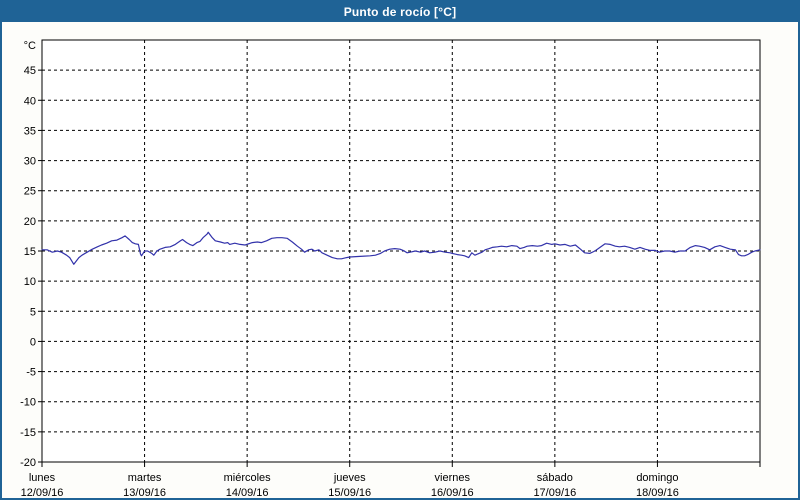 This screenshot has width=800, height=500. Describe the element at coordinates (33, 312) in the screenshot. I see `y-tick-label: 5` at that location.